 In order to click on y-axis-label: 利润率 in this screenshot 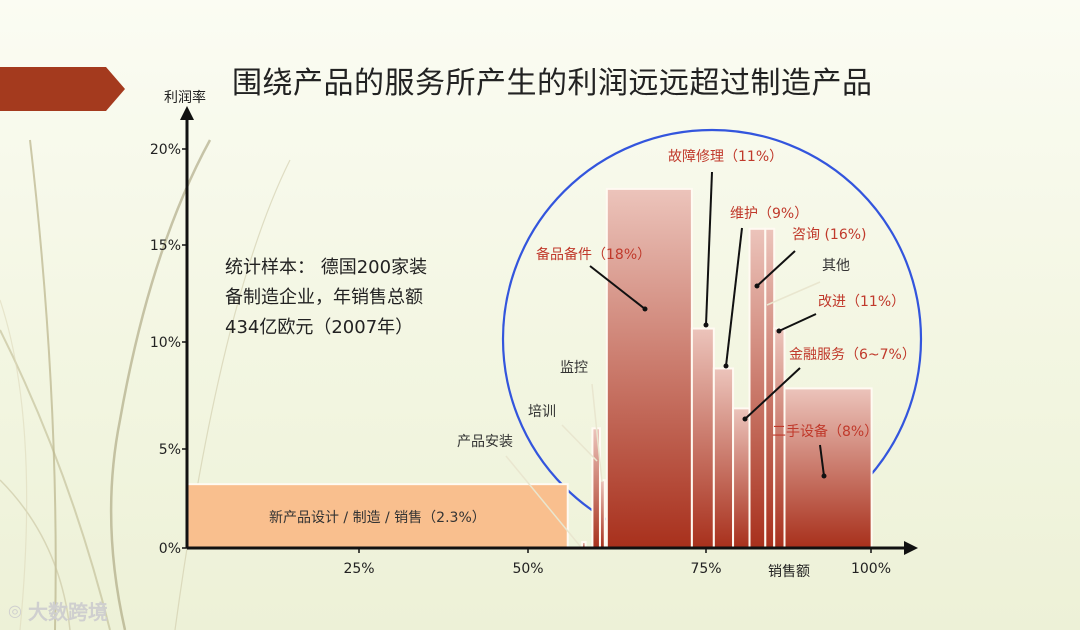, I will do `click(185, 98)`.